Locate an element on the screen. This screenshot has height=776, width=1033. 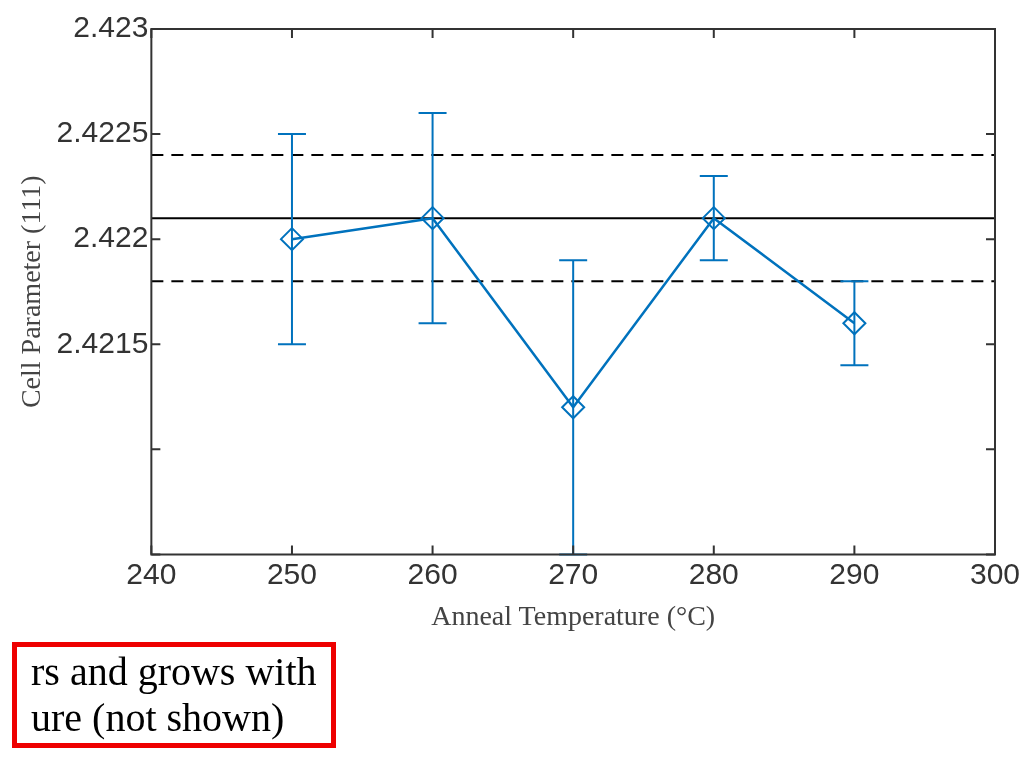
y-axis-title: Cell Parameter (111) is located at coordinates (31, 292).